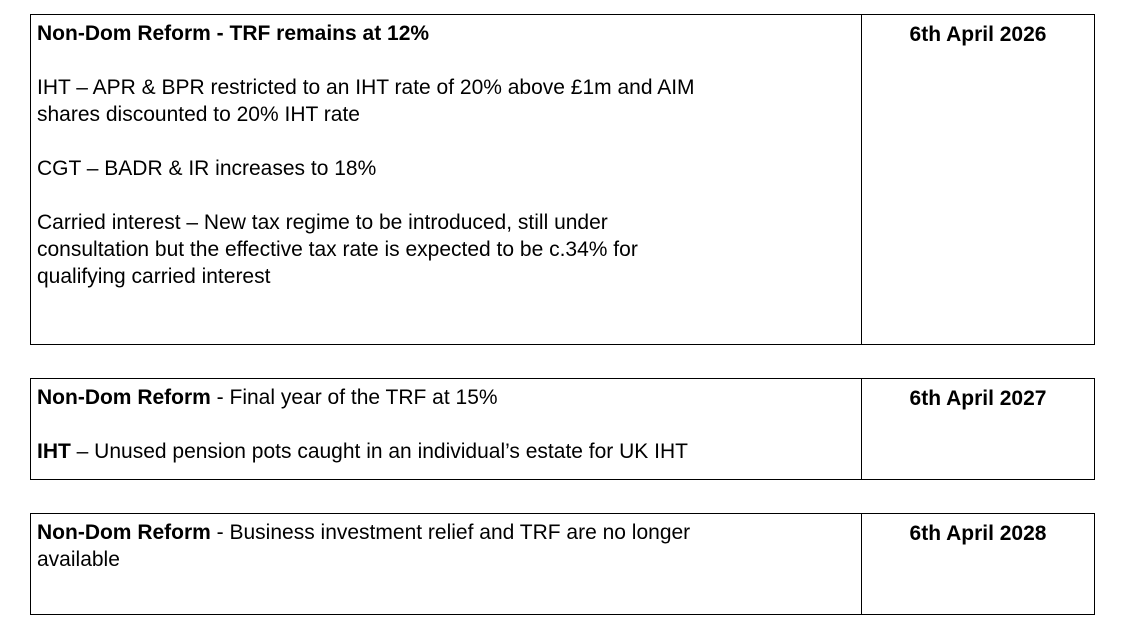  What do you see at coordinates (977, 429) in the screenshot?
I see `date-cell-2027: 6th April 2027` at bounding box center [977, 429].